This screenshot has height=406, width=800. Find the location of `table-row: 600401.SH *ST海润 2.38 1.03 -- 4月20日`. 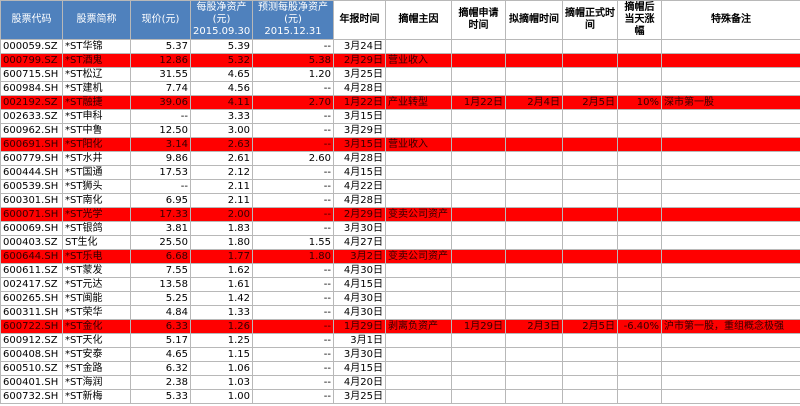

table-row: 600401.SH *ST海润 2.38 1.03 -- 4月20日 is located at coordinates (400, 382).